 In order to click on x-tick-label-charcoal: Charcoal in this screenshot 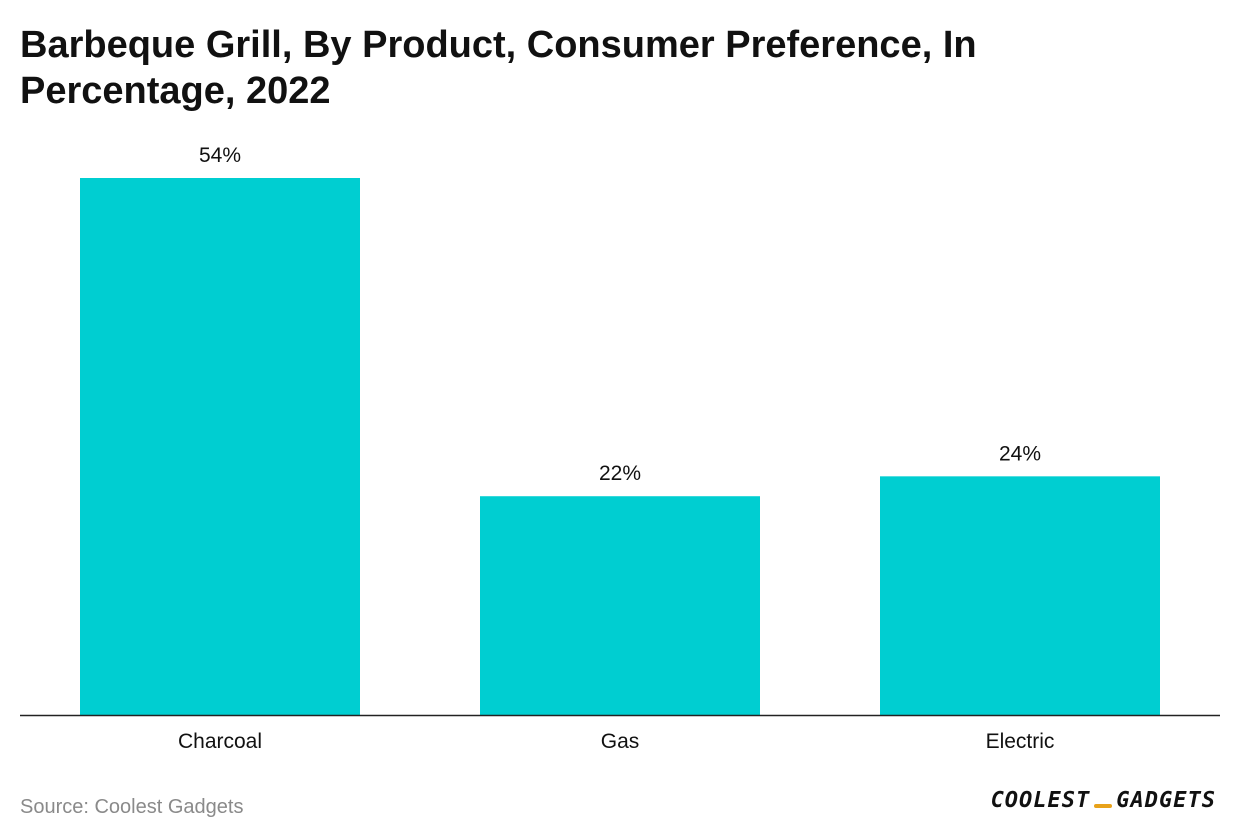, I will do `click(220, 741)`.